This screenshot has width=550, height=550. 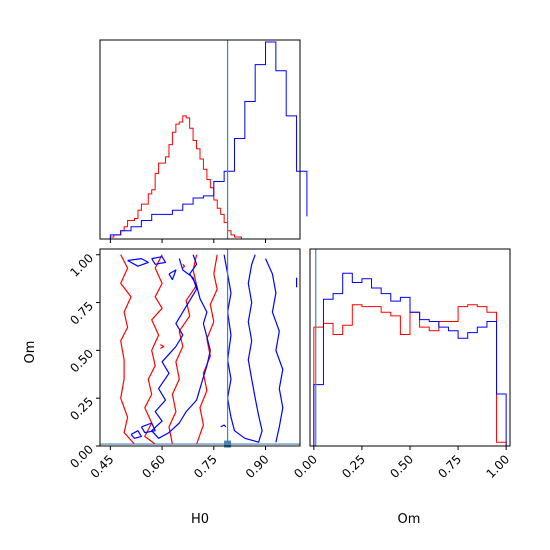 I want to click on x-tick-label-om: 1.00, so click(x=497, y=466).